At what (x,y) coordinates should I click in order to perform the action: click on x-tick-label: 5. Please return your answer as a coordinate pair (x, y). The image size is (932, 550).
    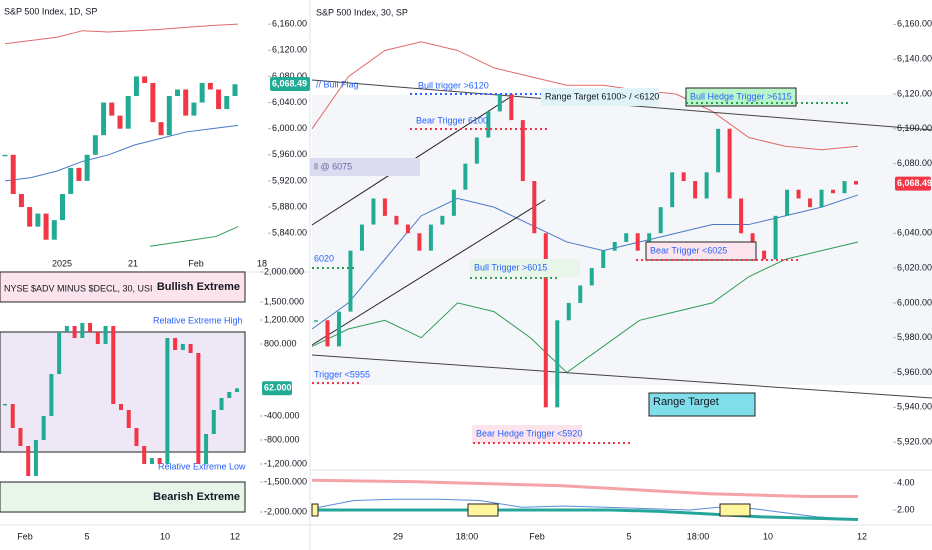
    Looking at the image, I should click on (86, 536).